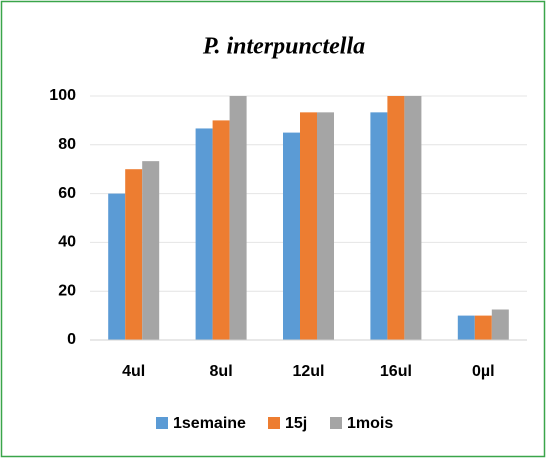 This screenshot has height=459, width=547. Describe the element at coordinates (483, 371) in the screenshot. I see `x-tick-label: 0µl` at that location.